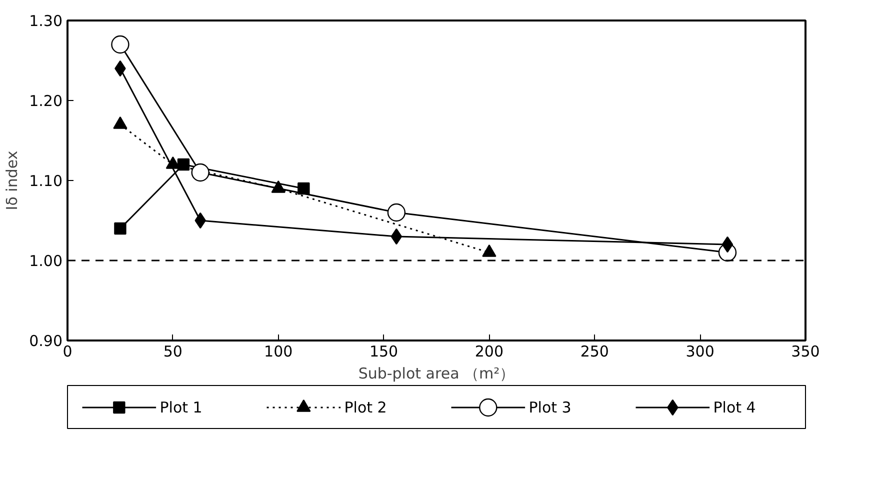  What do you see at coordinates (805, 351) in the screenshot?
I see `x-tick-label: 350` at bounding box center [805, 351].